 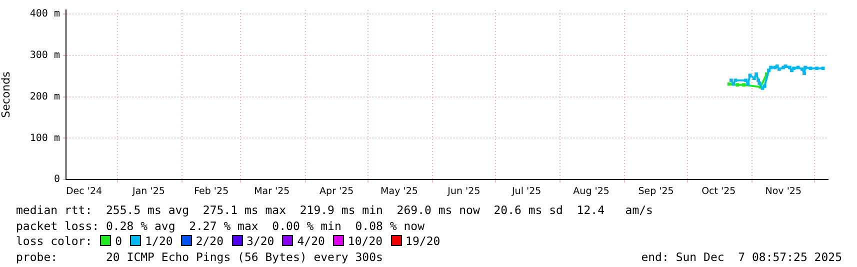 I want to click on y-tick-label: 300 m, so click(x=45, y=56).